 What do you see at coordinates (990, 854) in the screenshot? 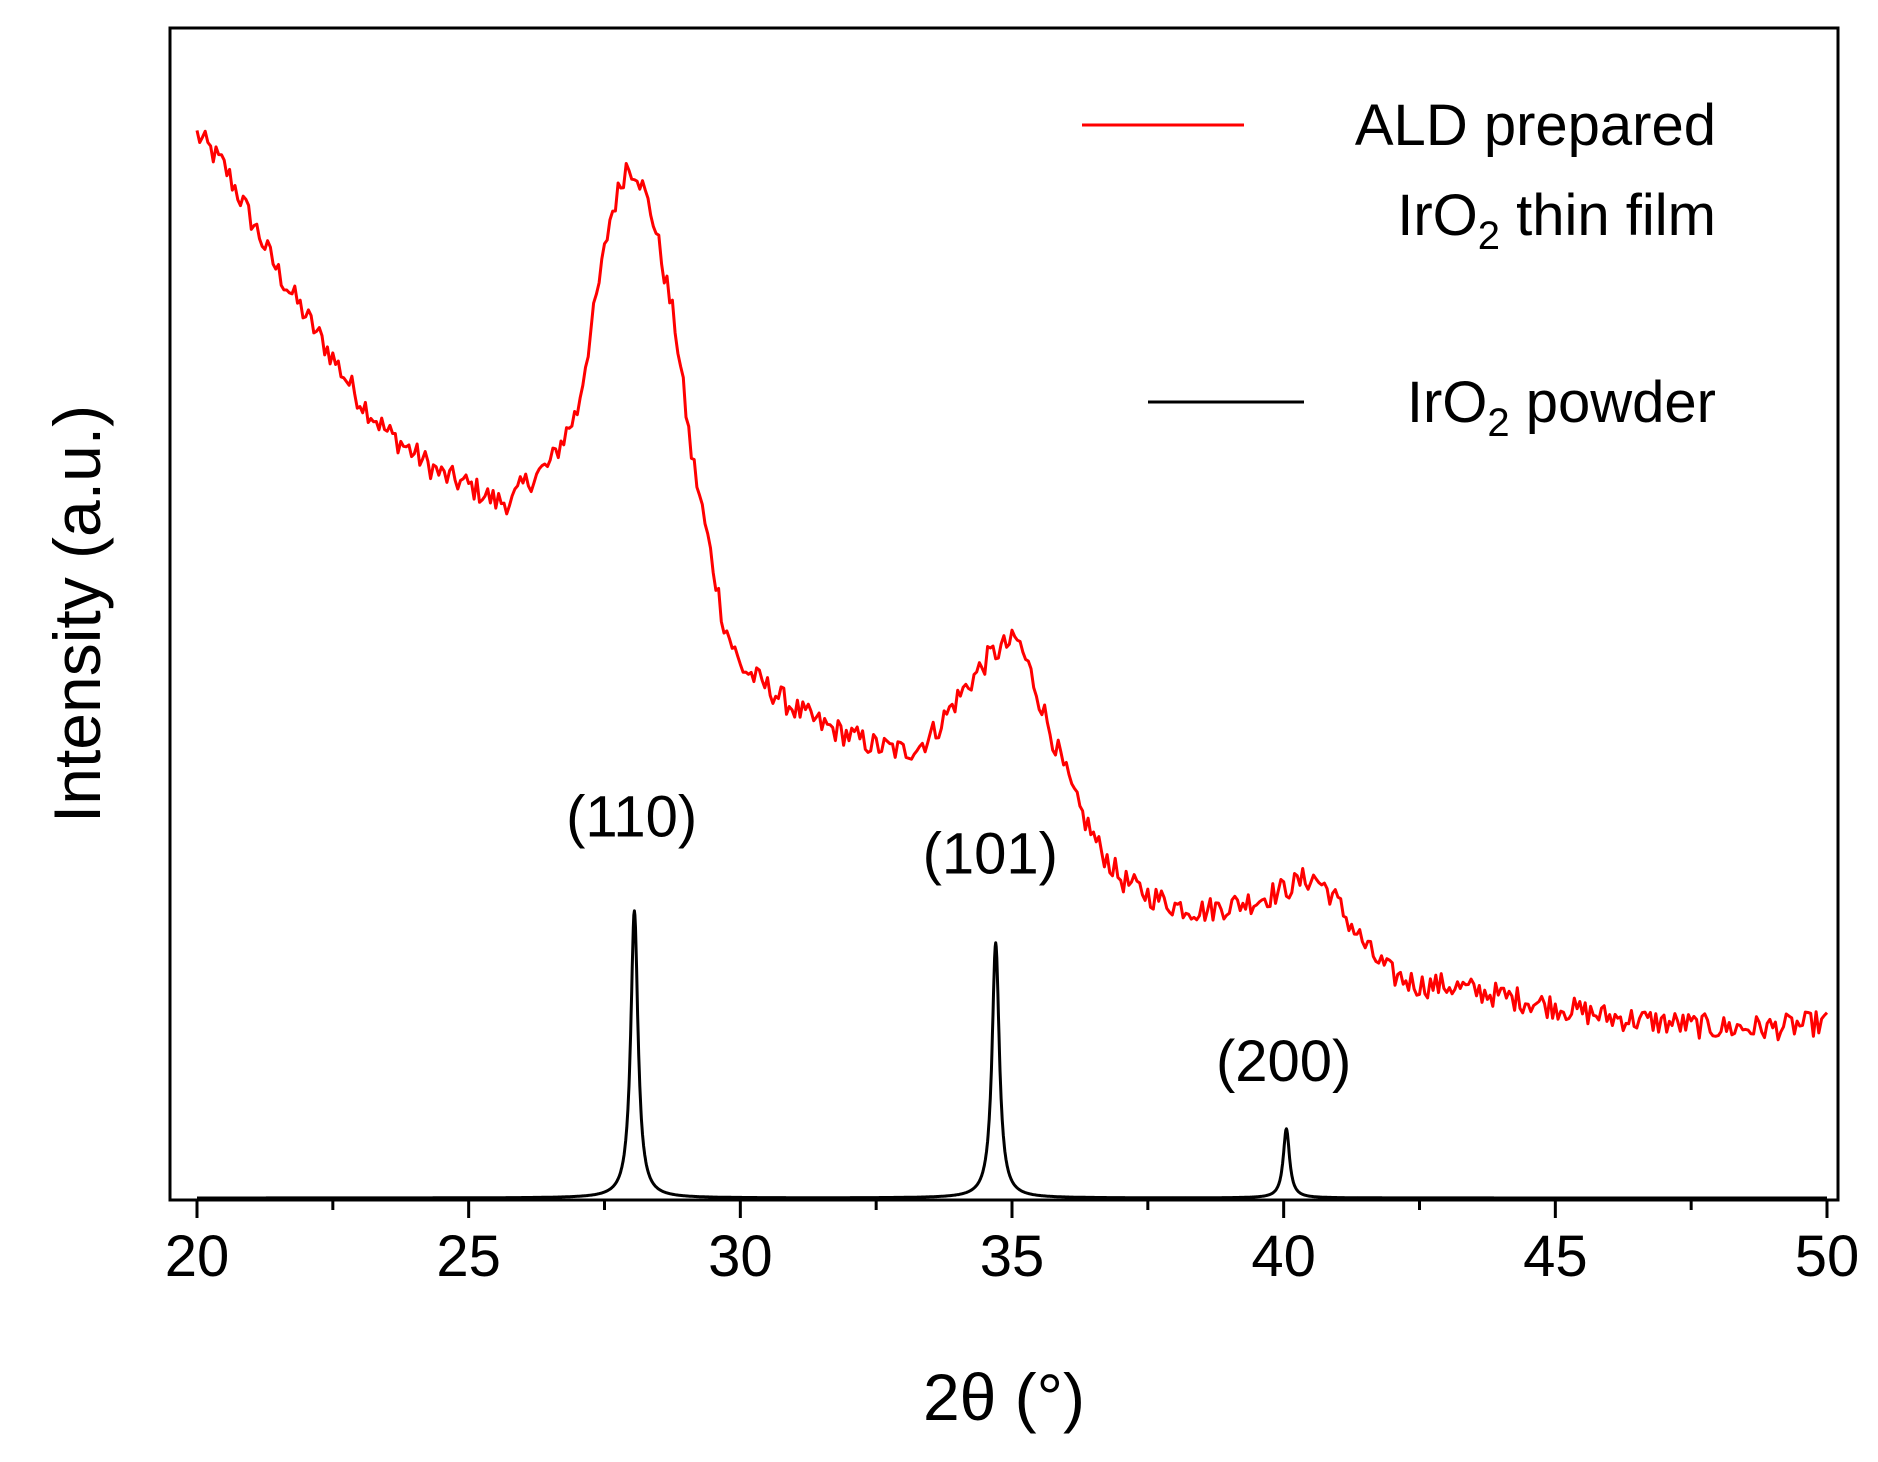
I see `peak-label: (101)` at bounding box center [990, 854].